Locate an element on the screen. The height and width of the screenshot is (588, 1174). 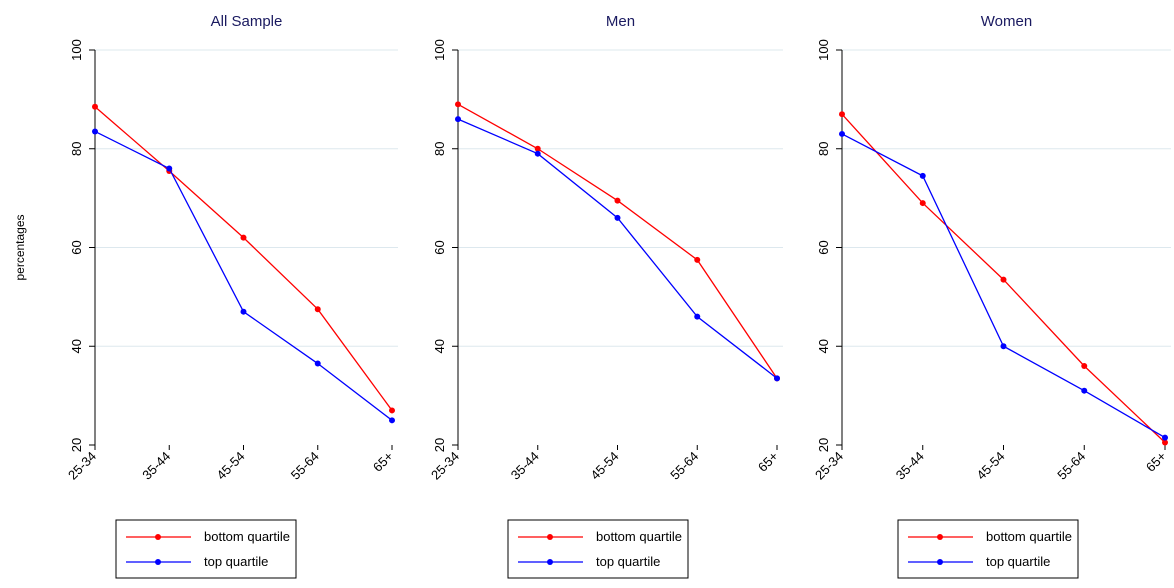
panel-title: Men is located at coordinates (620, 21).